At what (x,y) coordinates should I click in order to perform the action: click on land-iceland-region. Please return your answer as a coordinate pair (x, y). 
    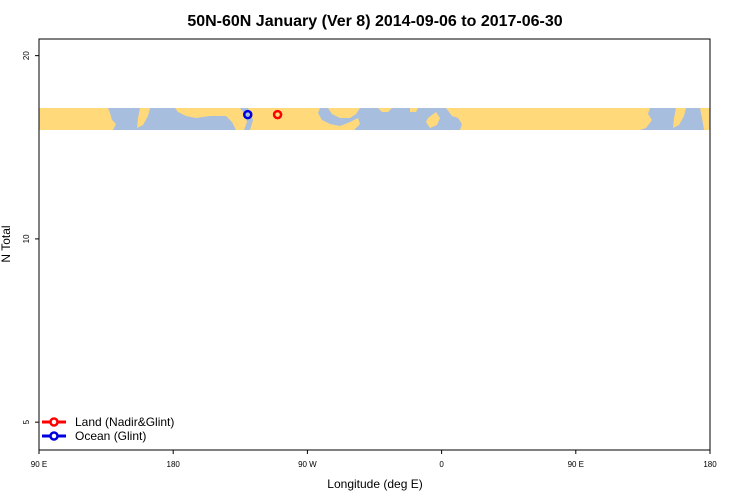
    Looking at the image, I should click on (414, 110).